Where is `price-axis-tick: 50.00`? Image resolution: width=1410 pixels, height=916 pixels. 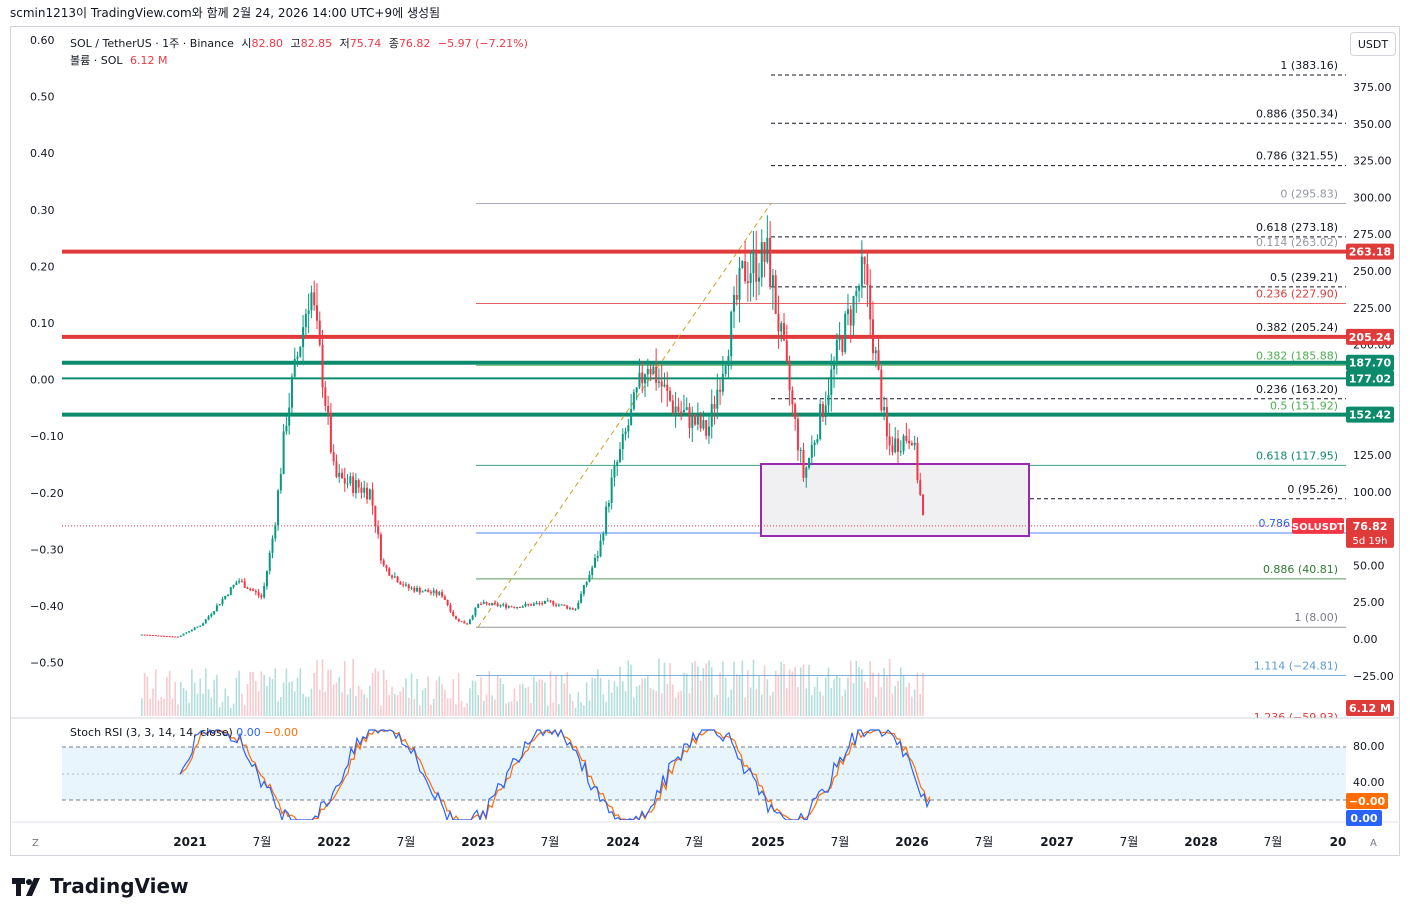 price-axis-tick: 50.00 is located at coordinates (1369, 565).